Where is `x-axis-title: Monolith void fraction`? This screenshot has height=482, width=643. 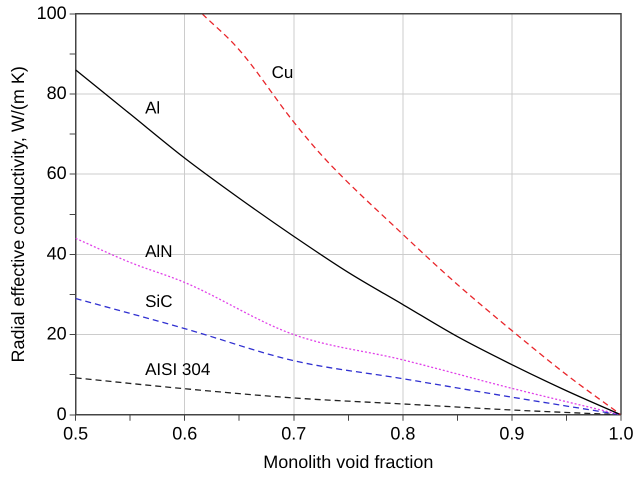
x-axis-title: Monolith void fraction is located at coordinates (348, 462).